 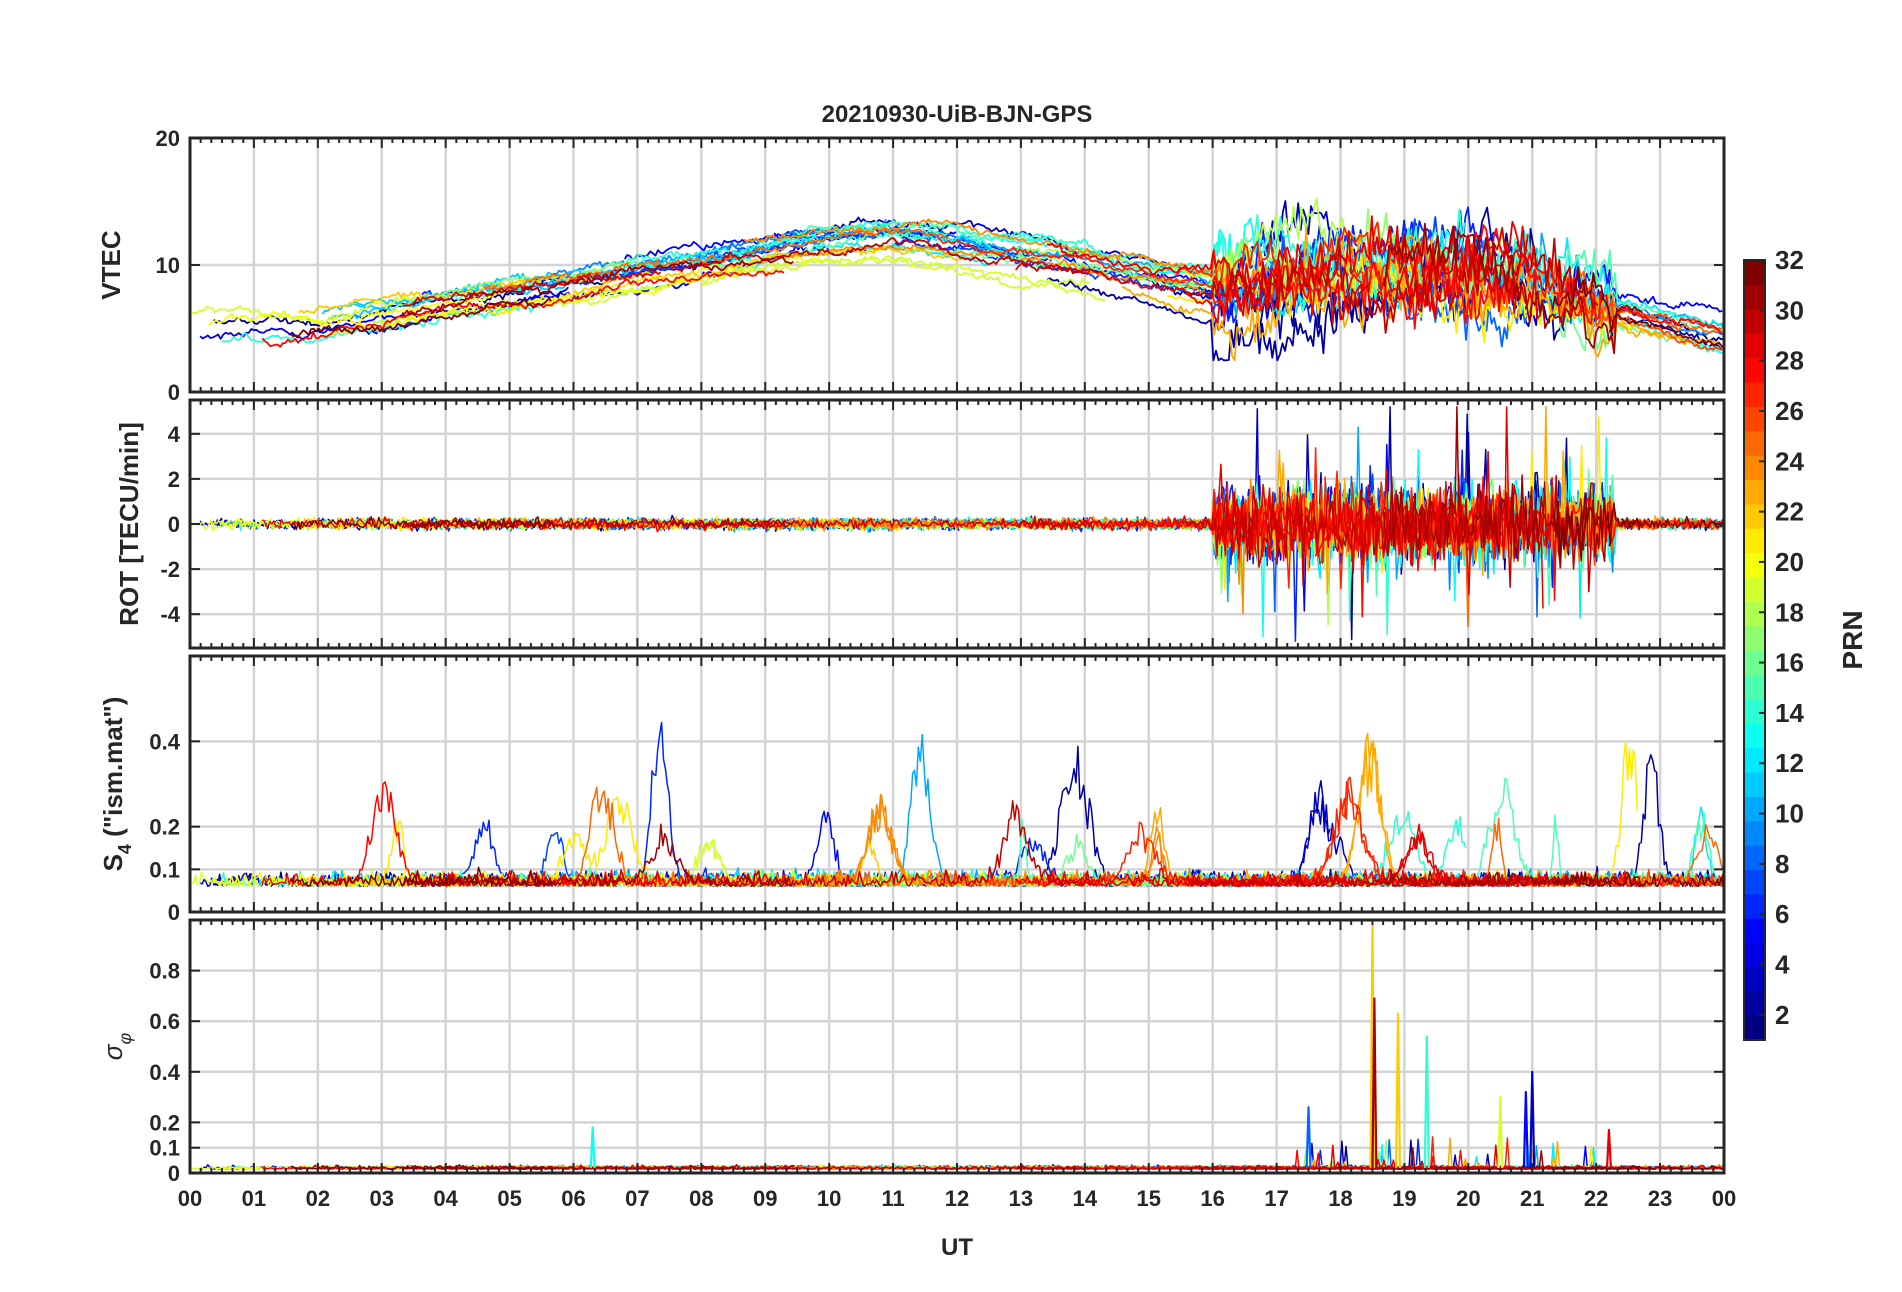 I want to click on x-axis-label: UT, so click(x=957, y=1247).